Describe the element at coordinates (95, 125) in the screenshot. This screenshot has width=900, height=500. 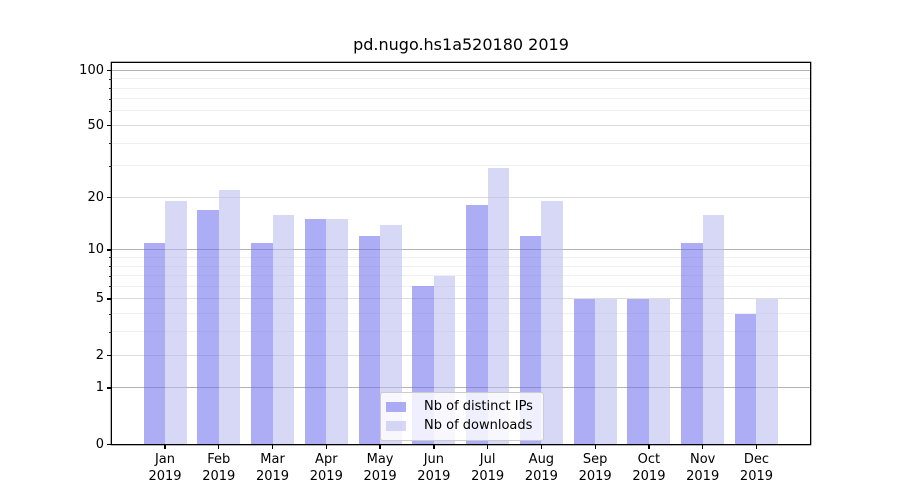
I see `y-tick-label: 50` at that location.